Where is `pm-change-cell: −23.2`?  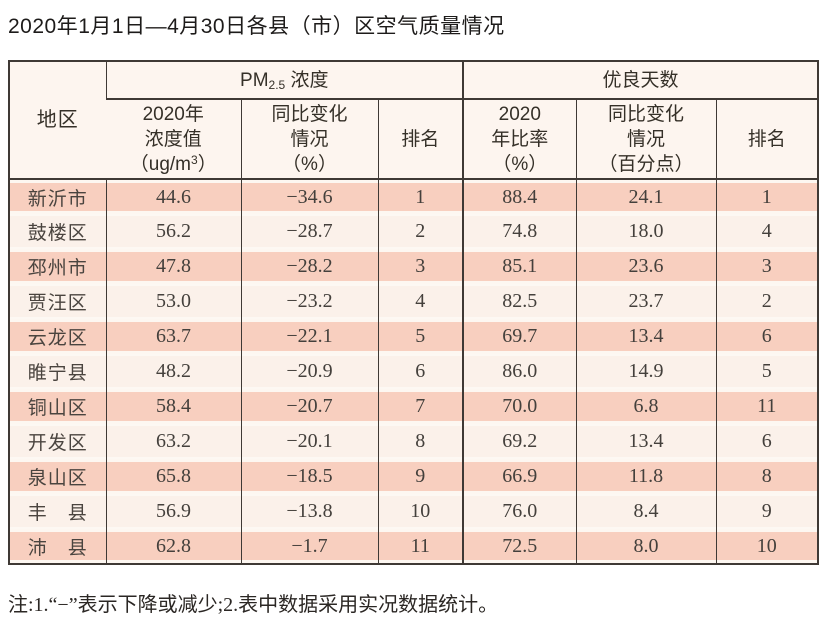 pm-change-cell: −23.2 is located at coordinates (309, 301).